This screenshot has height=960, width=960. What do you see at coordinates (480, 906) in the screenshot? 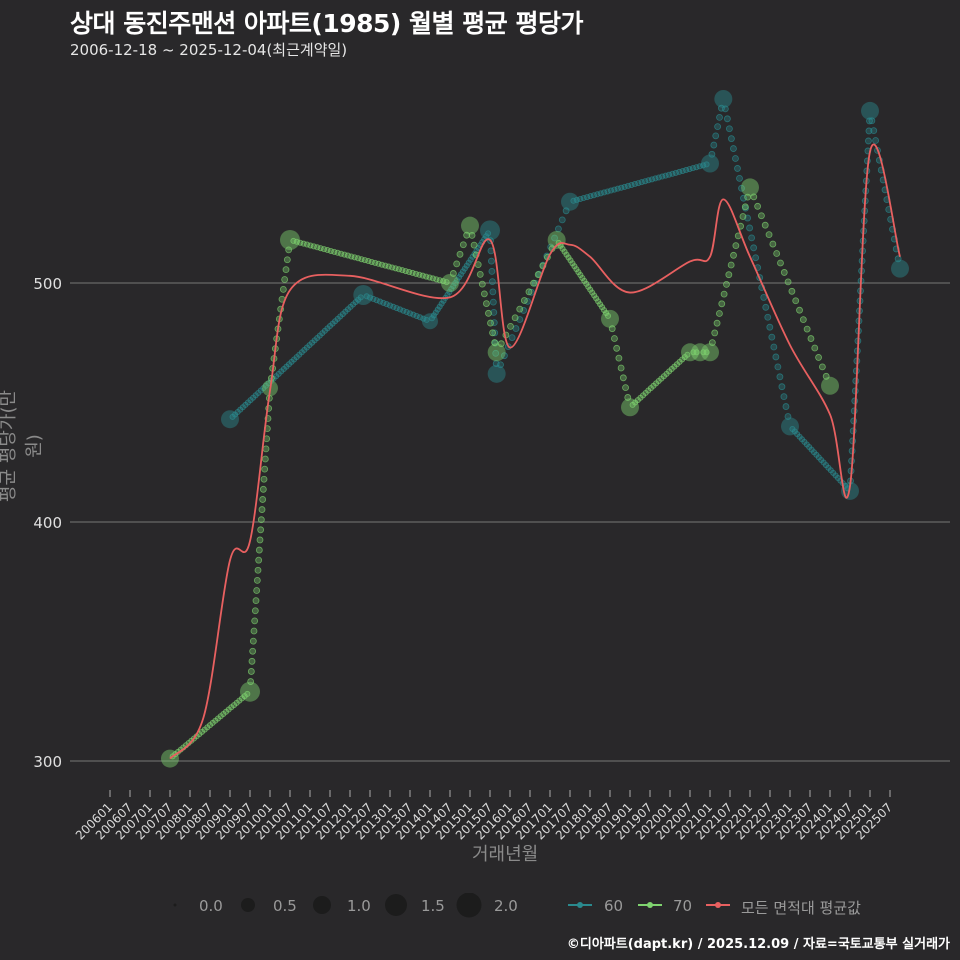
I see `legend: 0.0 0.5 1.0 1.5 2.0 60 70 모든 면적대 평균값` at bounding box center [480, 906].